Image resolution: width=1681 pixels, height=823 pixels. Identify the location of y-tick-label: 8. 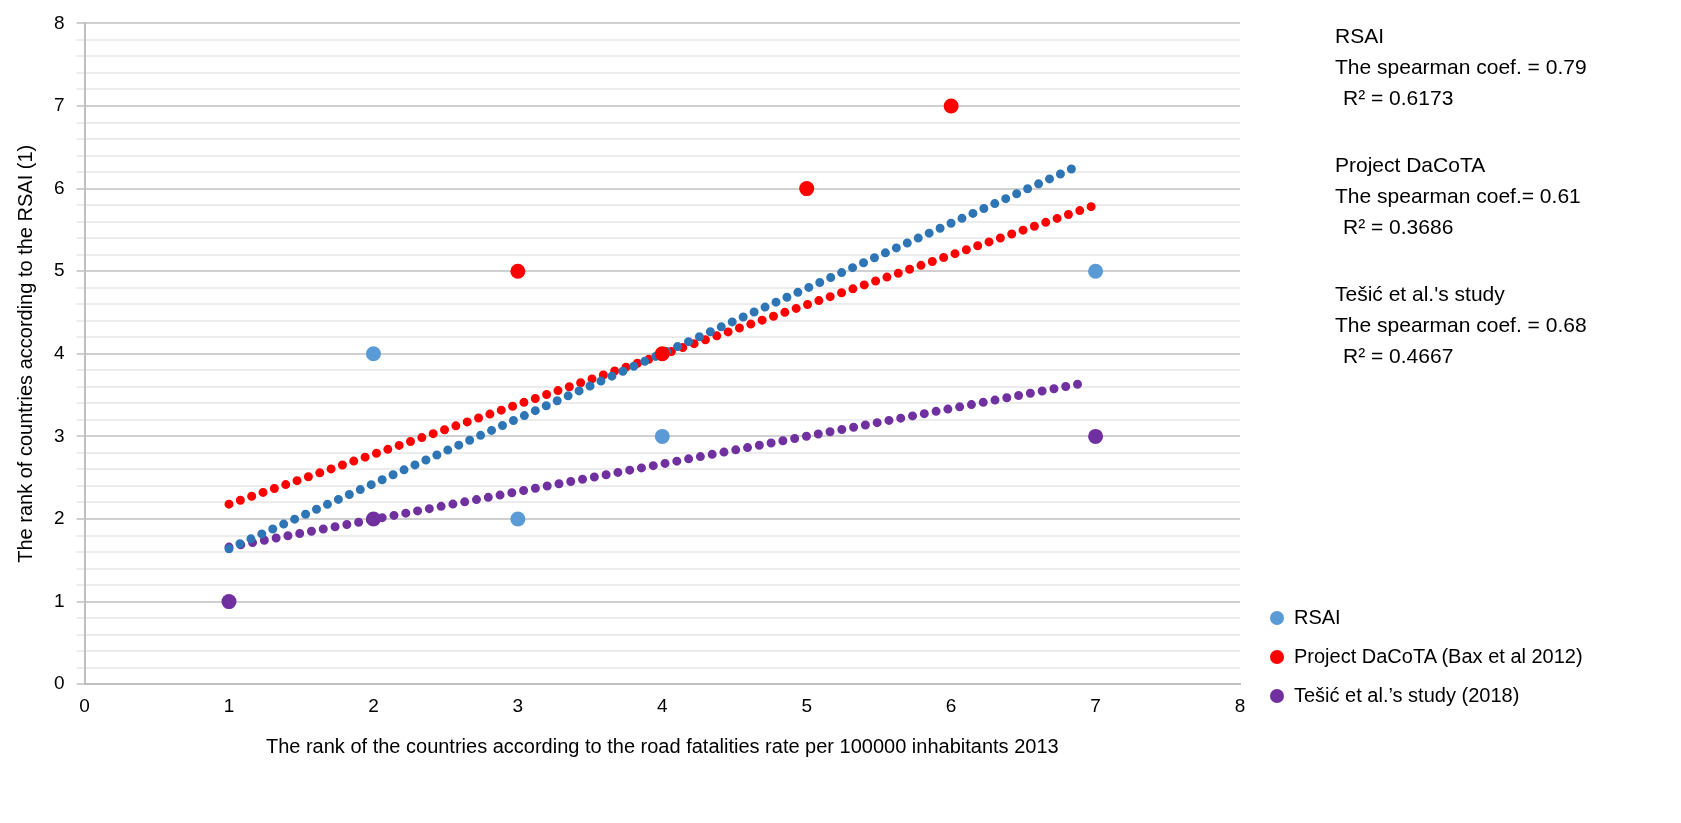
(59, 22).